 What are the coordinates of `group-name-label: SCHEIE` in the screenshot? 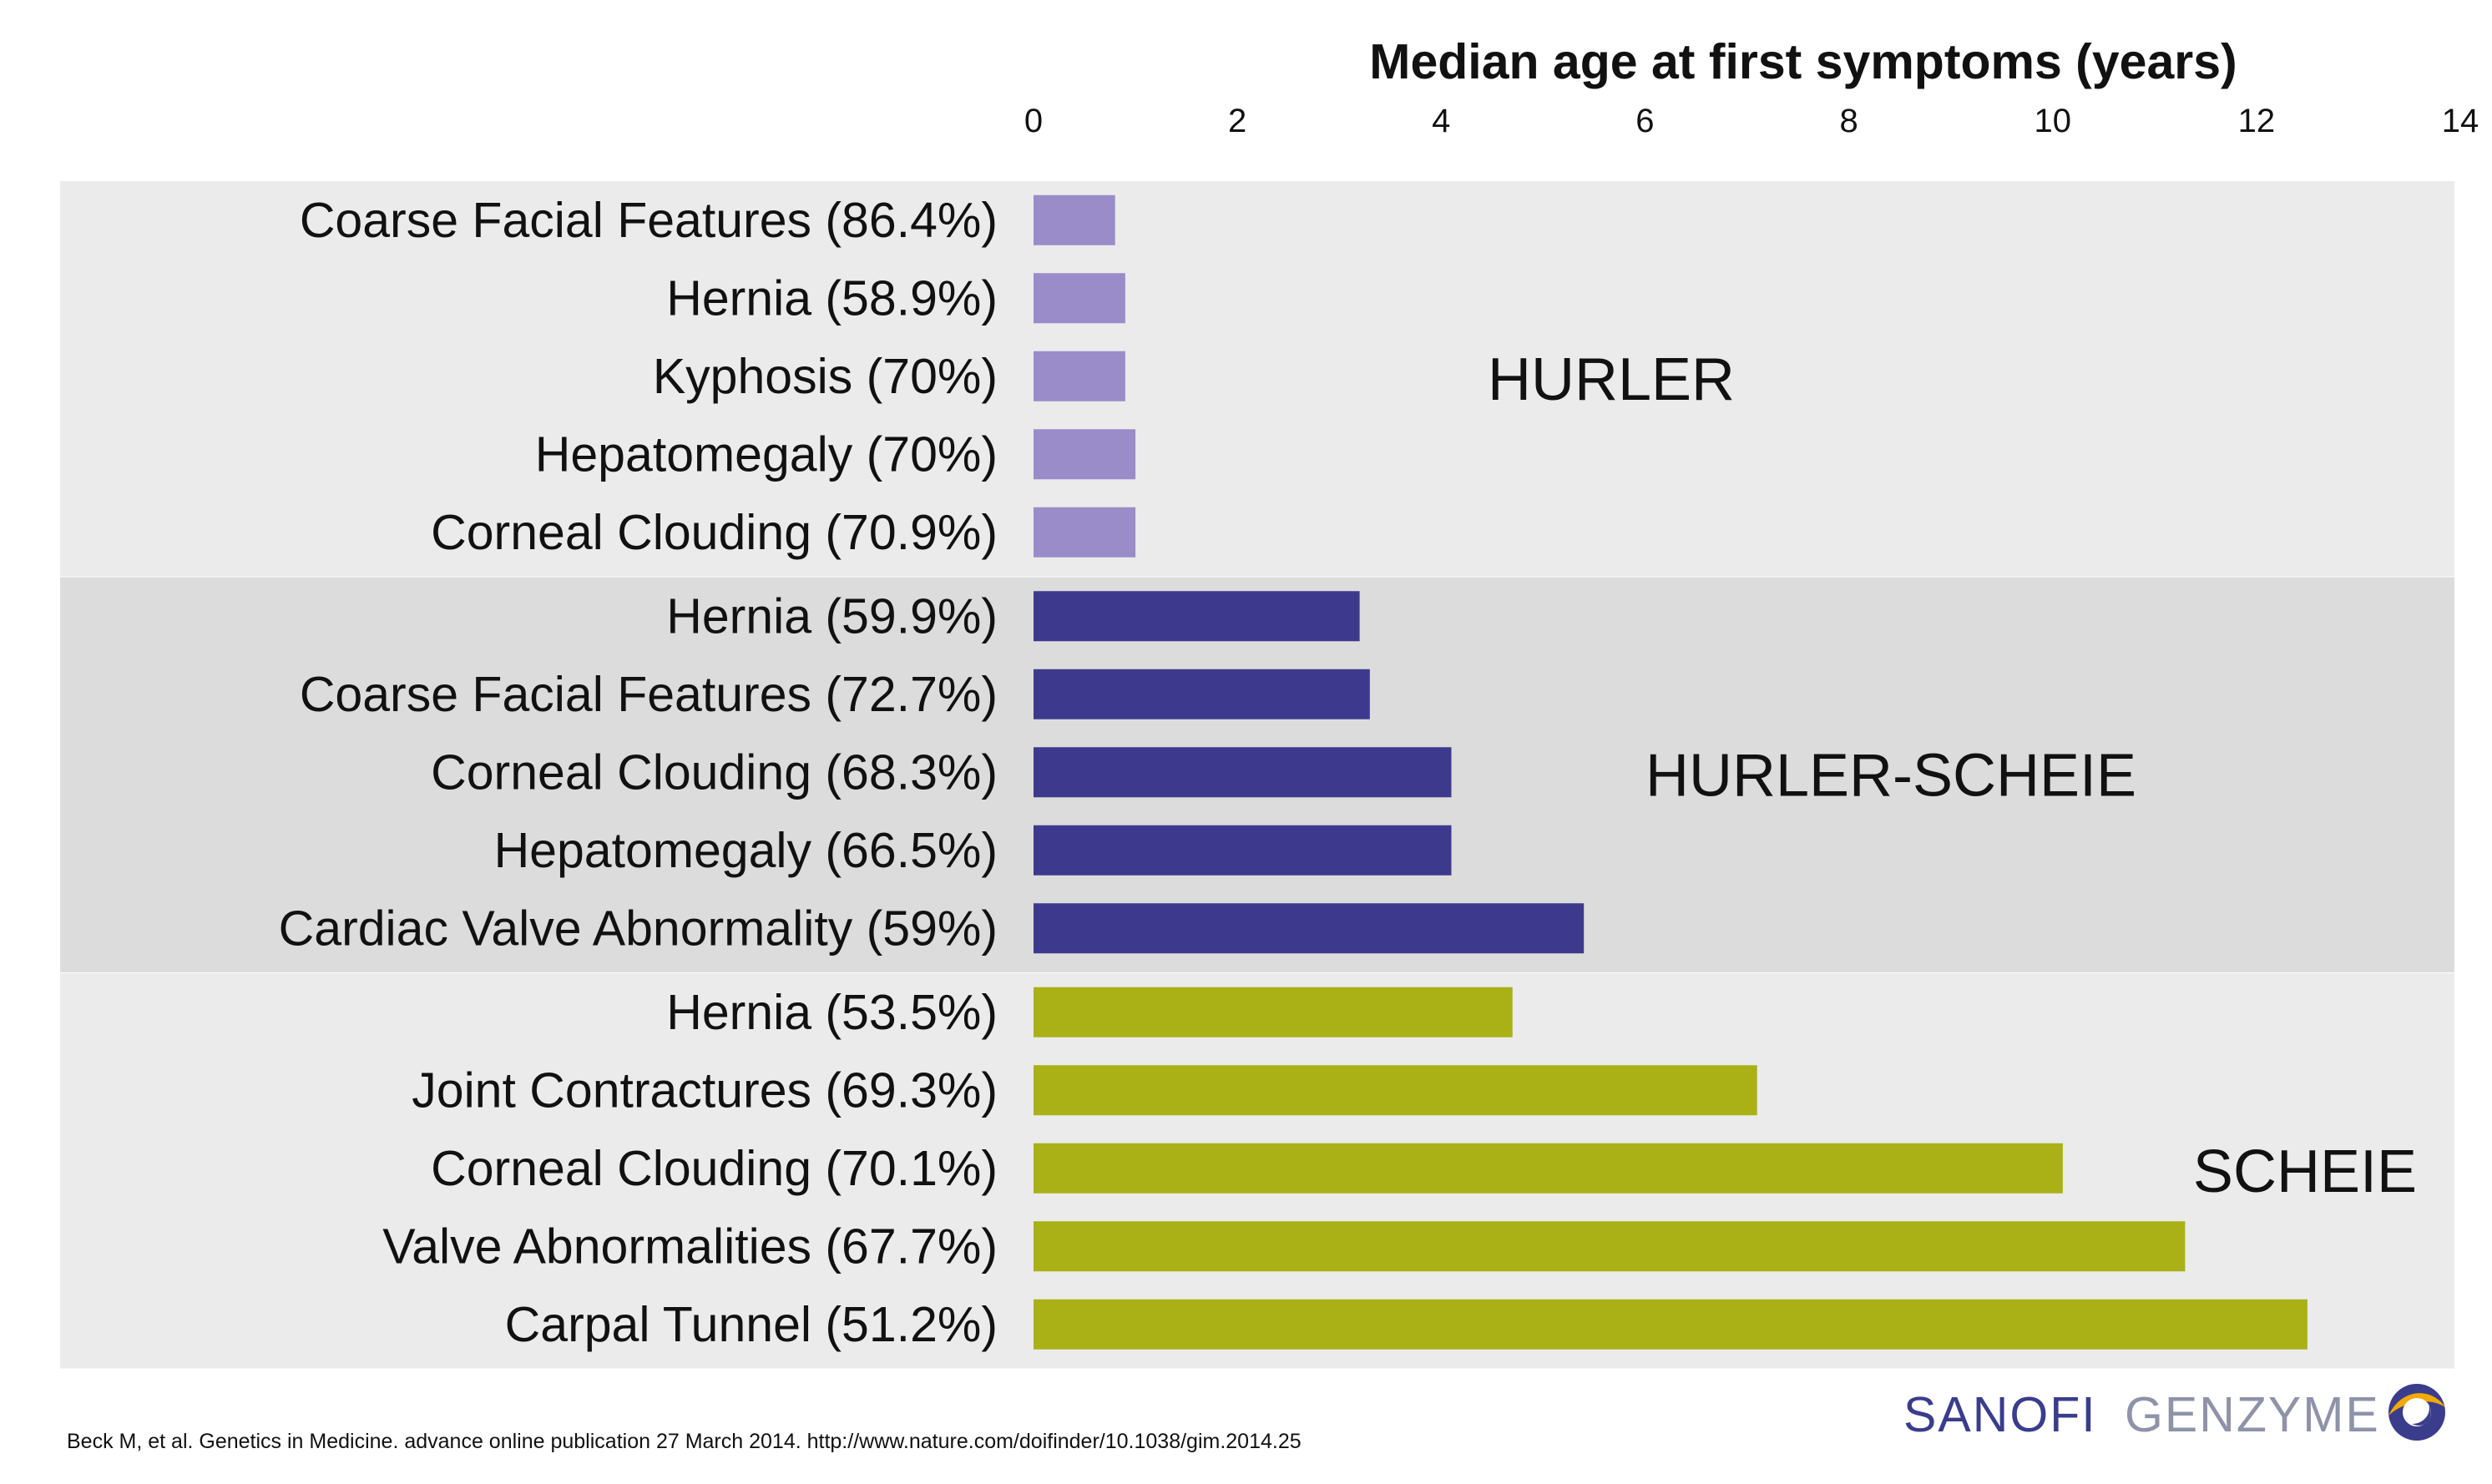 It's located at (2305, 1171).